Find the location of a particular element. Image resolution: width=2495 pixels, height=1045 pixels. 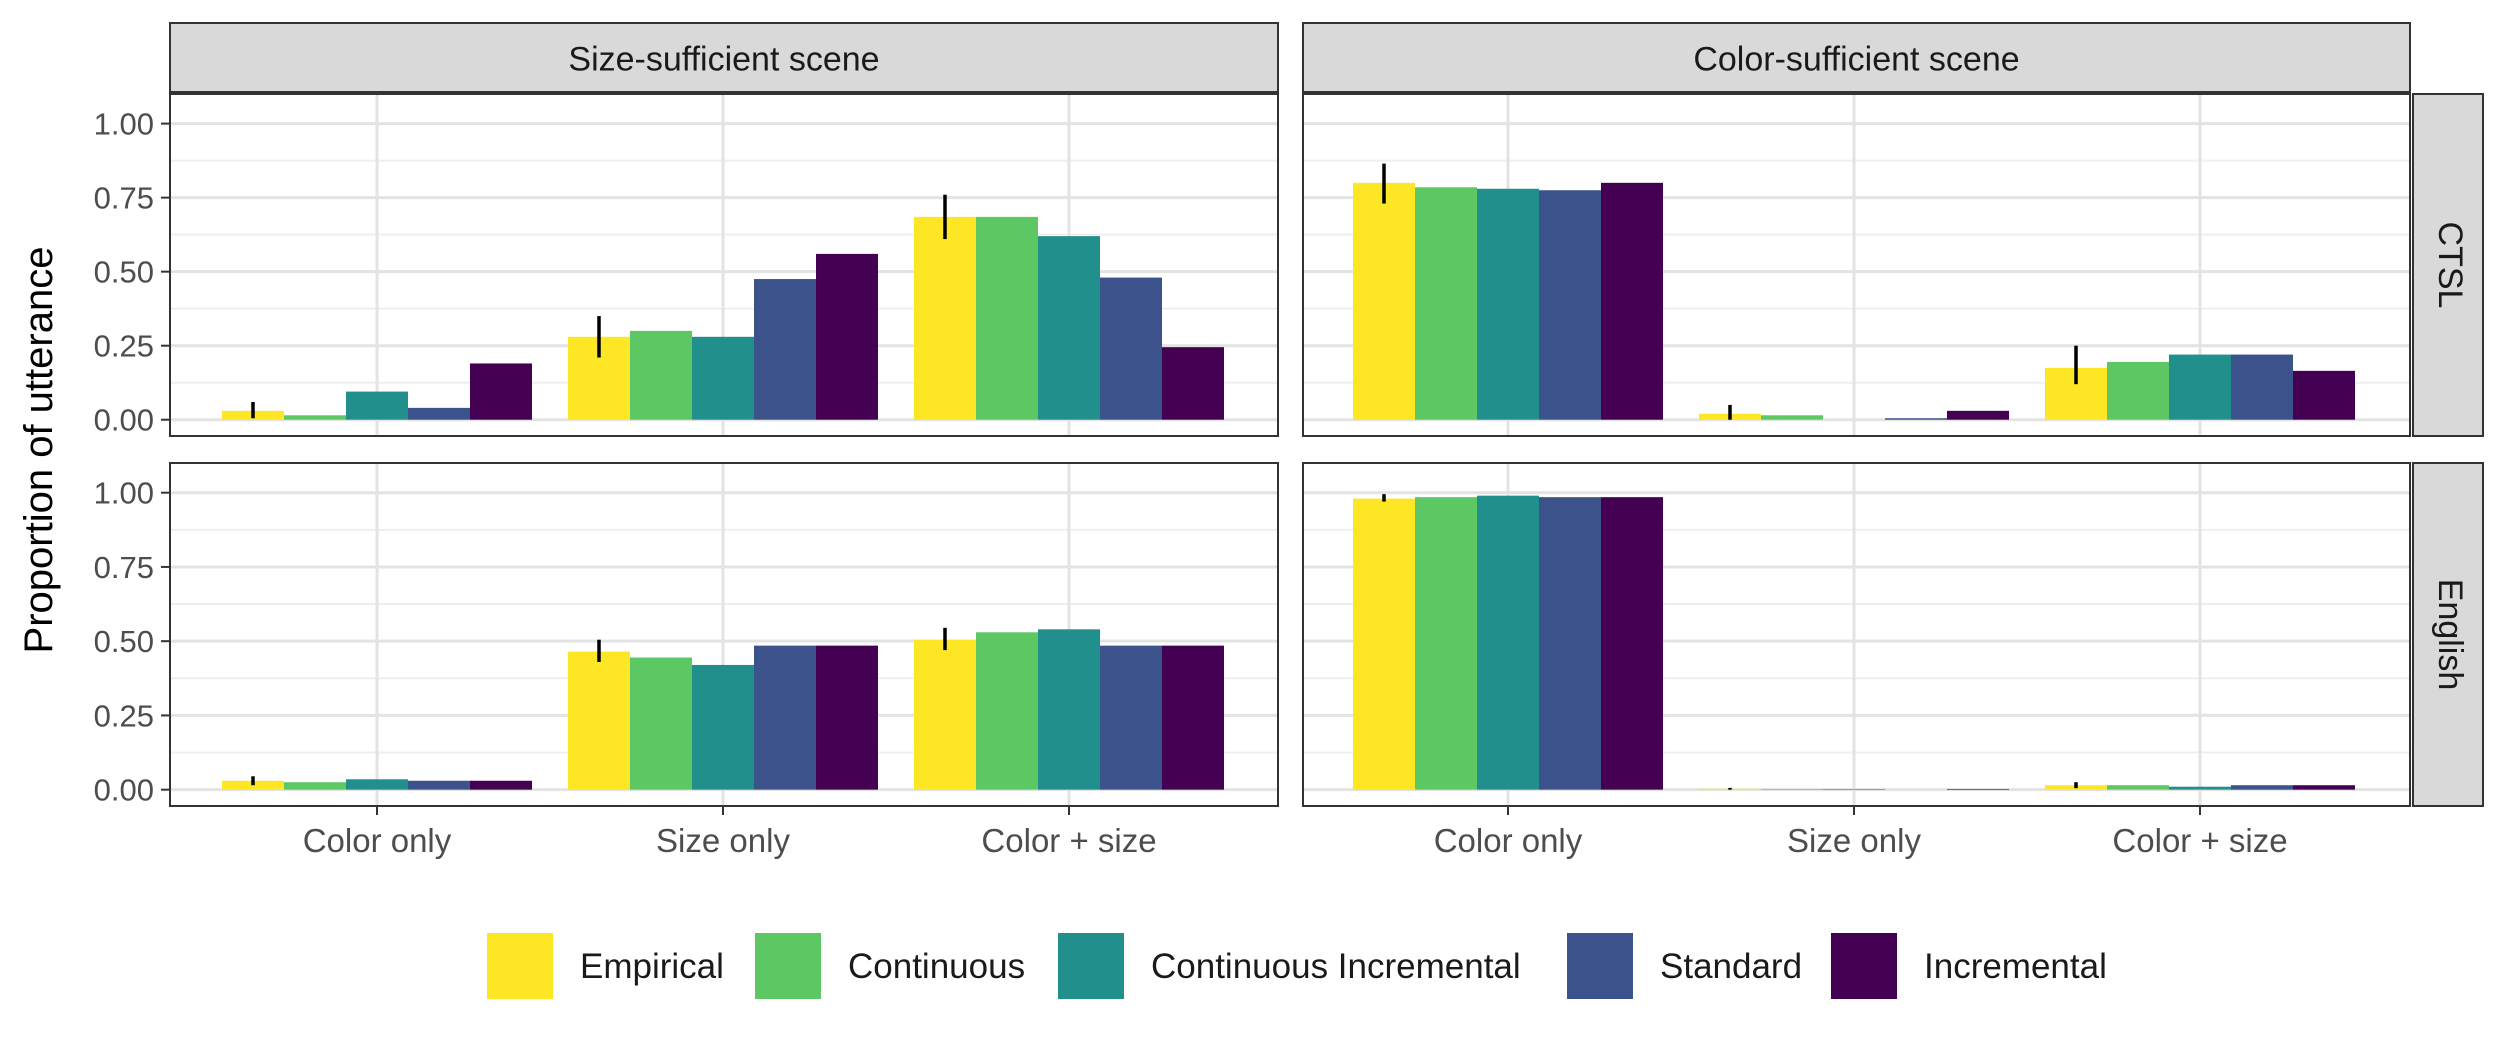

panel-color-sufficient-scenectsl is located at coordinates (1856, 265).